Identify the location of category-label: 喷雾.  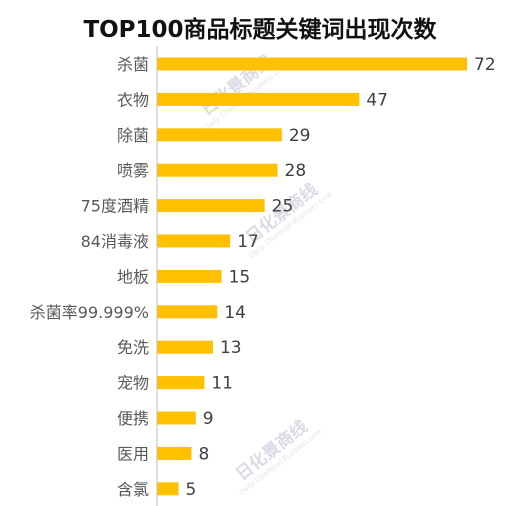
(133, 170).